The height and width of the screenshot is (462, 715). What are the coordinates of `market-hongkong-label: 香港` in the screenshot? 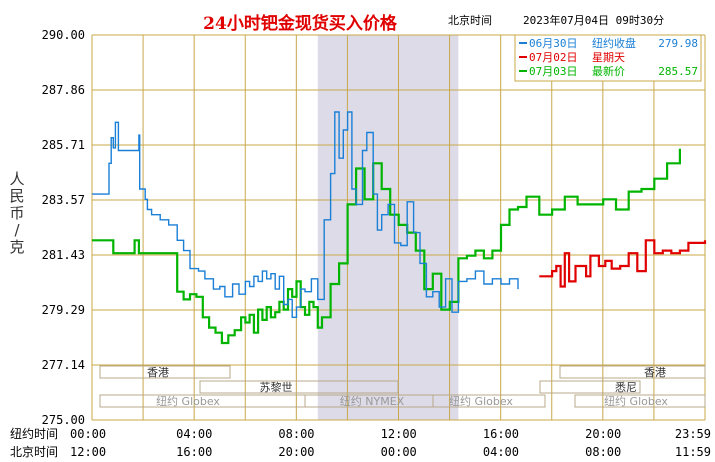 It's located at (158, 372).